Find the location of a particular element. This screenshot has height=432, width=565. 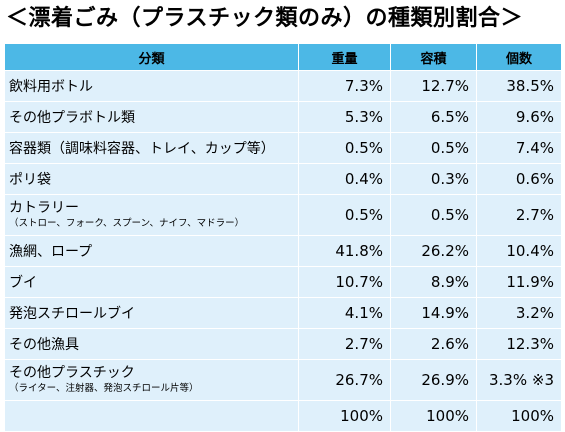

weight-cell: 2.7% is located at coordinates (344, 344).